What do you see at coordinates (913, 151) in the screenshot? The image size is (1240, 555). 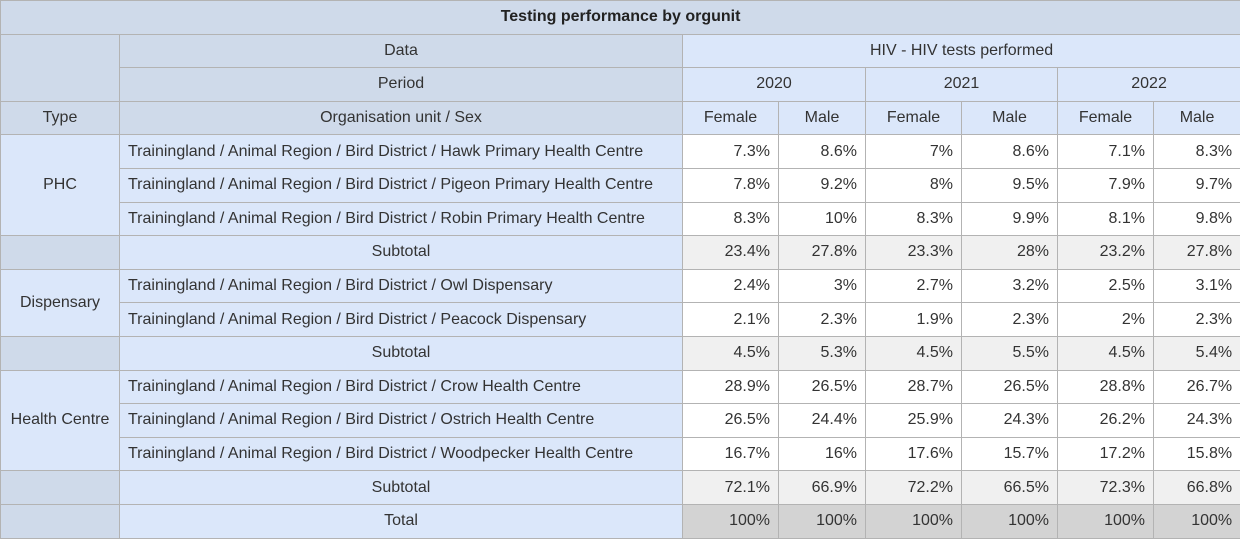 I see `value-cell: 7%` at bounding box center [913, 151].